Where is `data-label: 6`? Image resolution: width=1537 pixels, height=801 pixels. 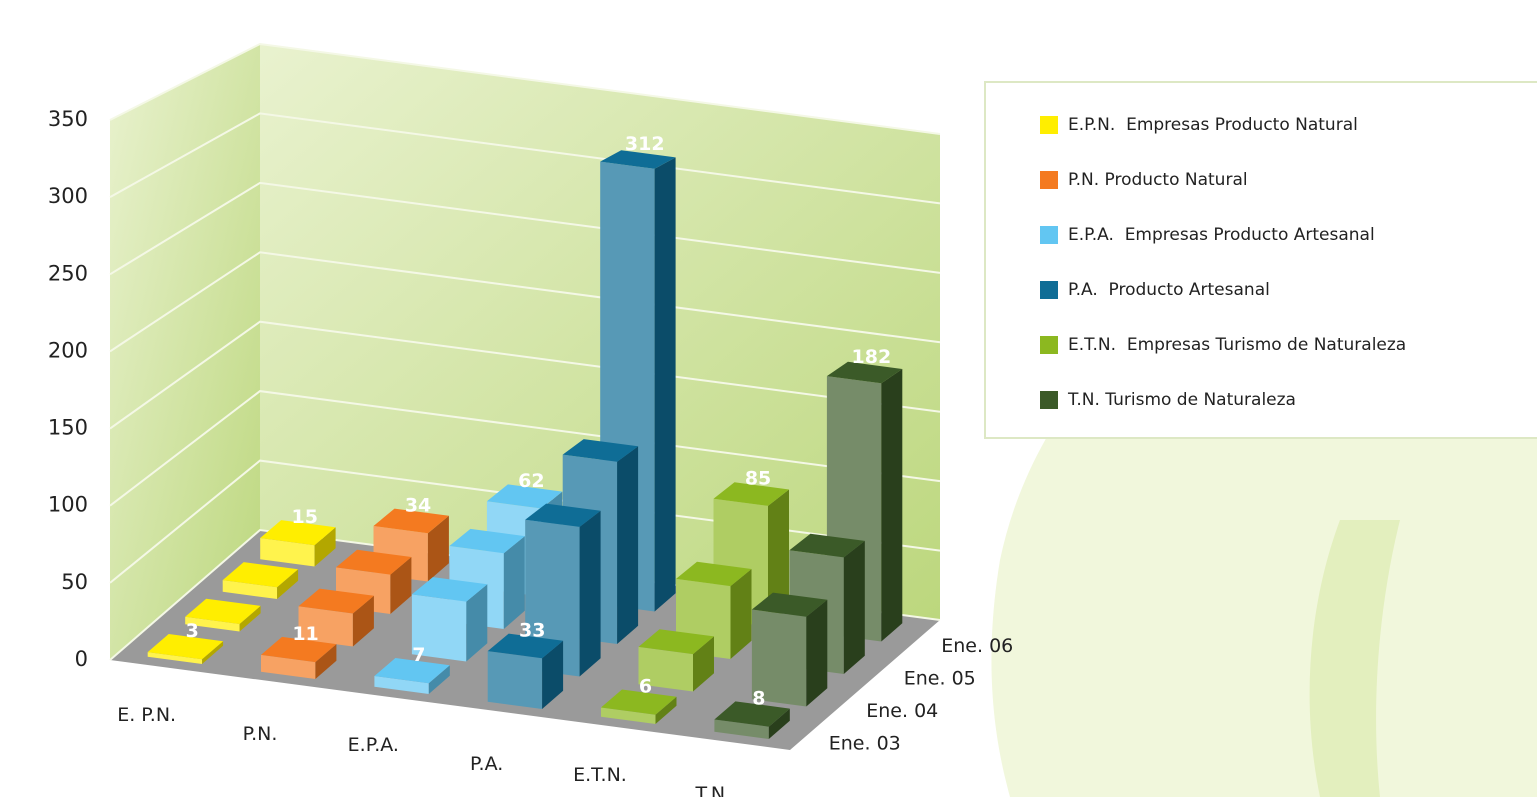
data-label: 6 is located at coordinates (645, 687).